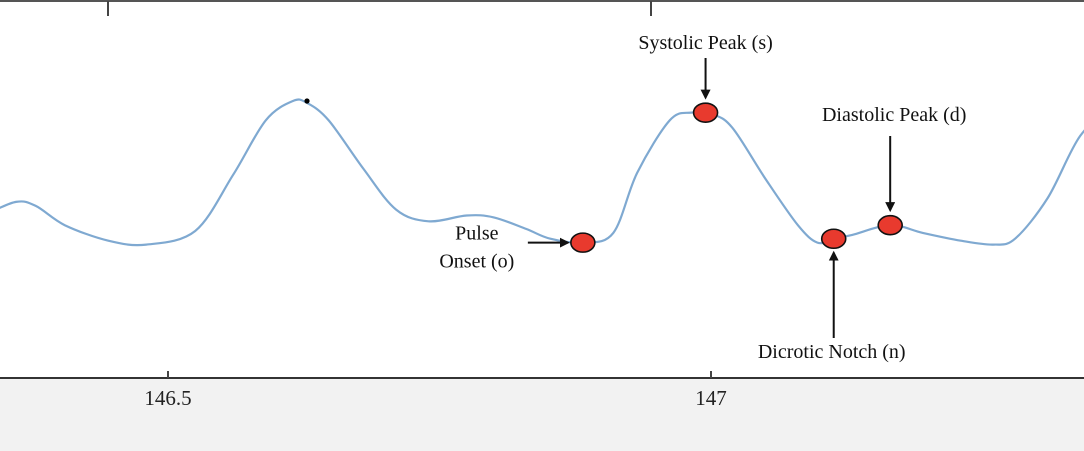  What do you see at coordinates (705, 66) in the screenshot?
I see `annotation-systolic: Systolic Peak (s)` at bounding box center [705, 66].